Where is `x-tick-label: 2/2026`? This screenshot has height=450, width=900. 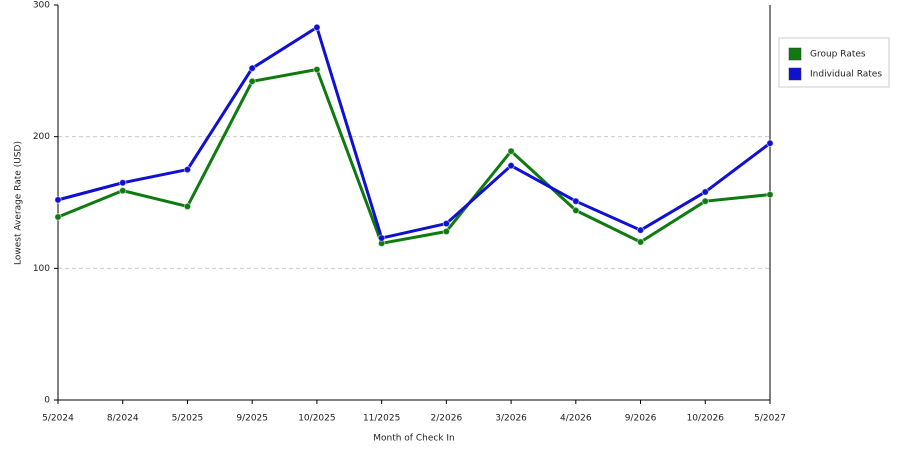
x-tick-label: 2/2026 is located at coordinates (447, 419).